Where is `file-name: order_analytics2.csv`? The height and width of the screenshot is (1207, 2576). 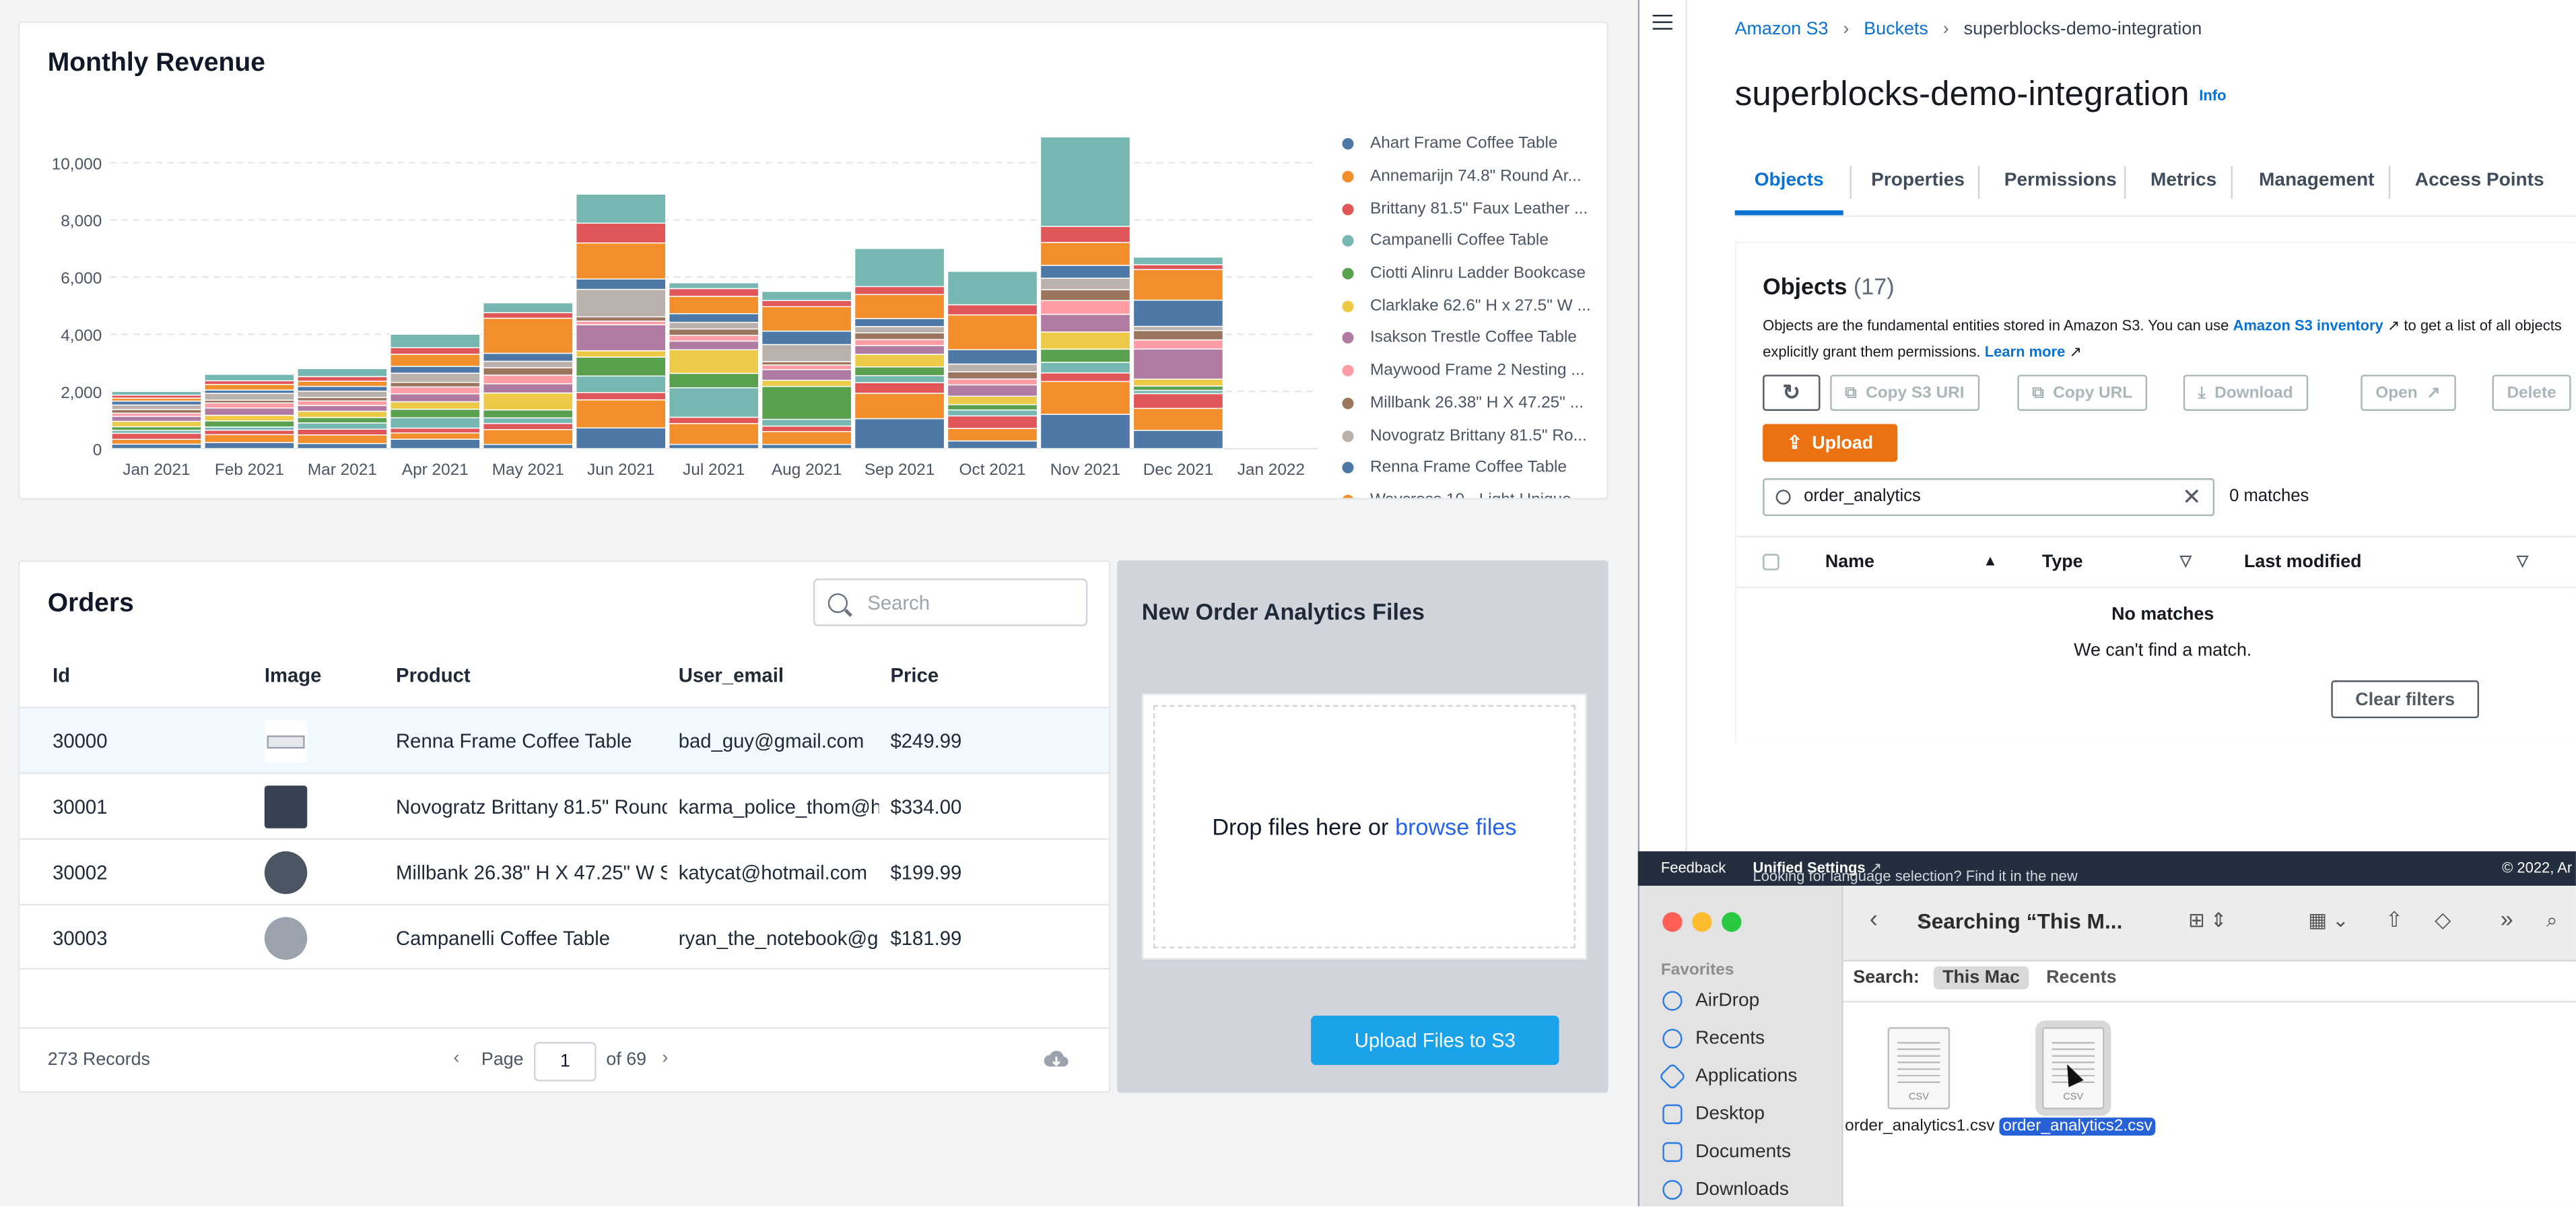
file-name: order_analytics2.csv is located at coordinates (2077, 1126).